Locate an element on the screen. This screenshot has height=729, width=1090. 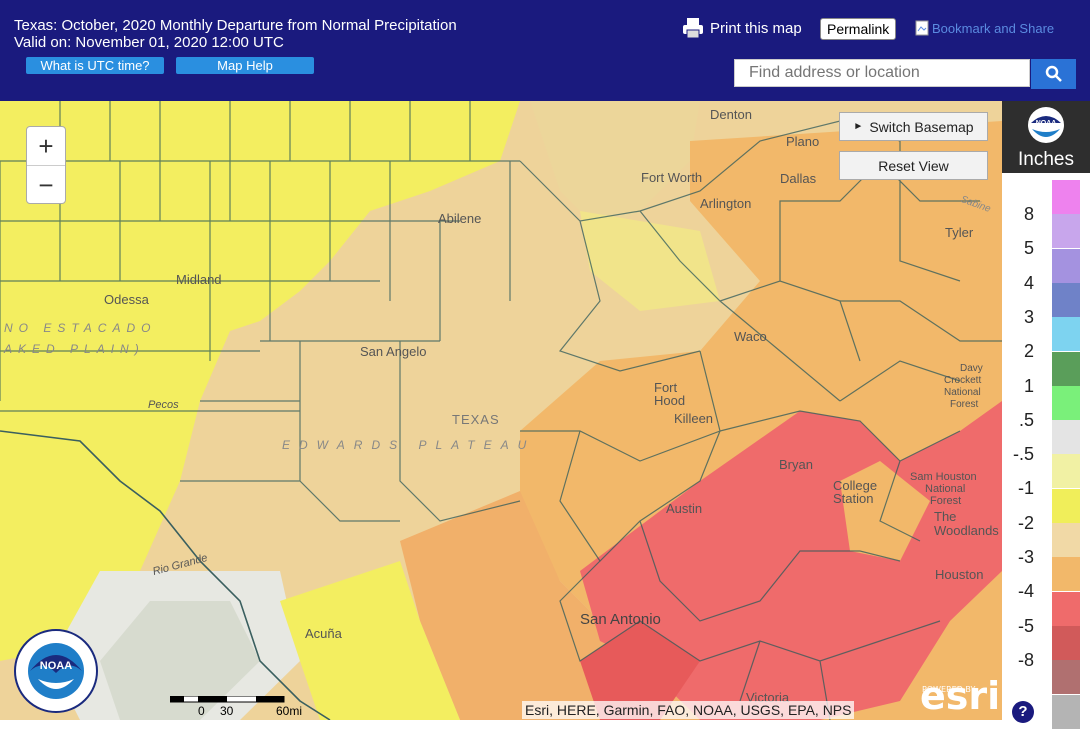
search-icon is located at coordinates (1053, 73).